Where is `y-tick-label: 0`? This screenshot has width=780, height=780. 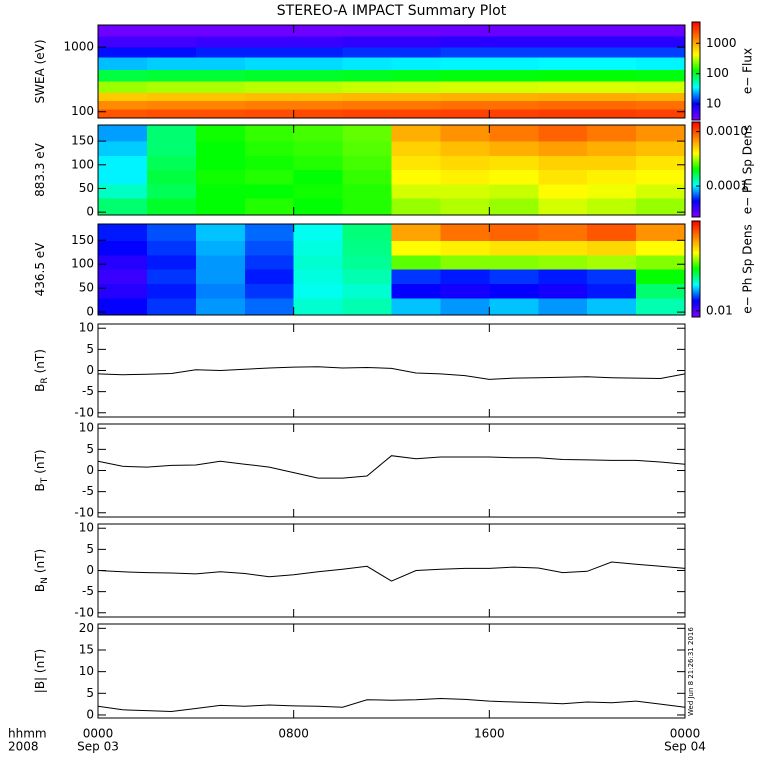 y-tick-label: 0 is located at coordinates (90, 714).